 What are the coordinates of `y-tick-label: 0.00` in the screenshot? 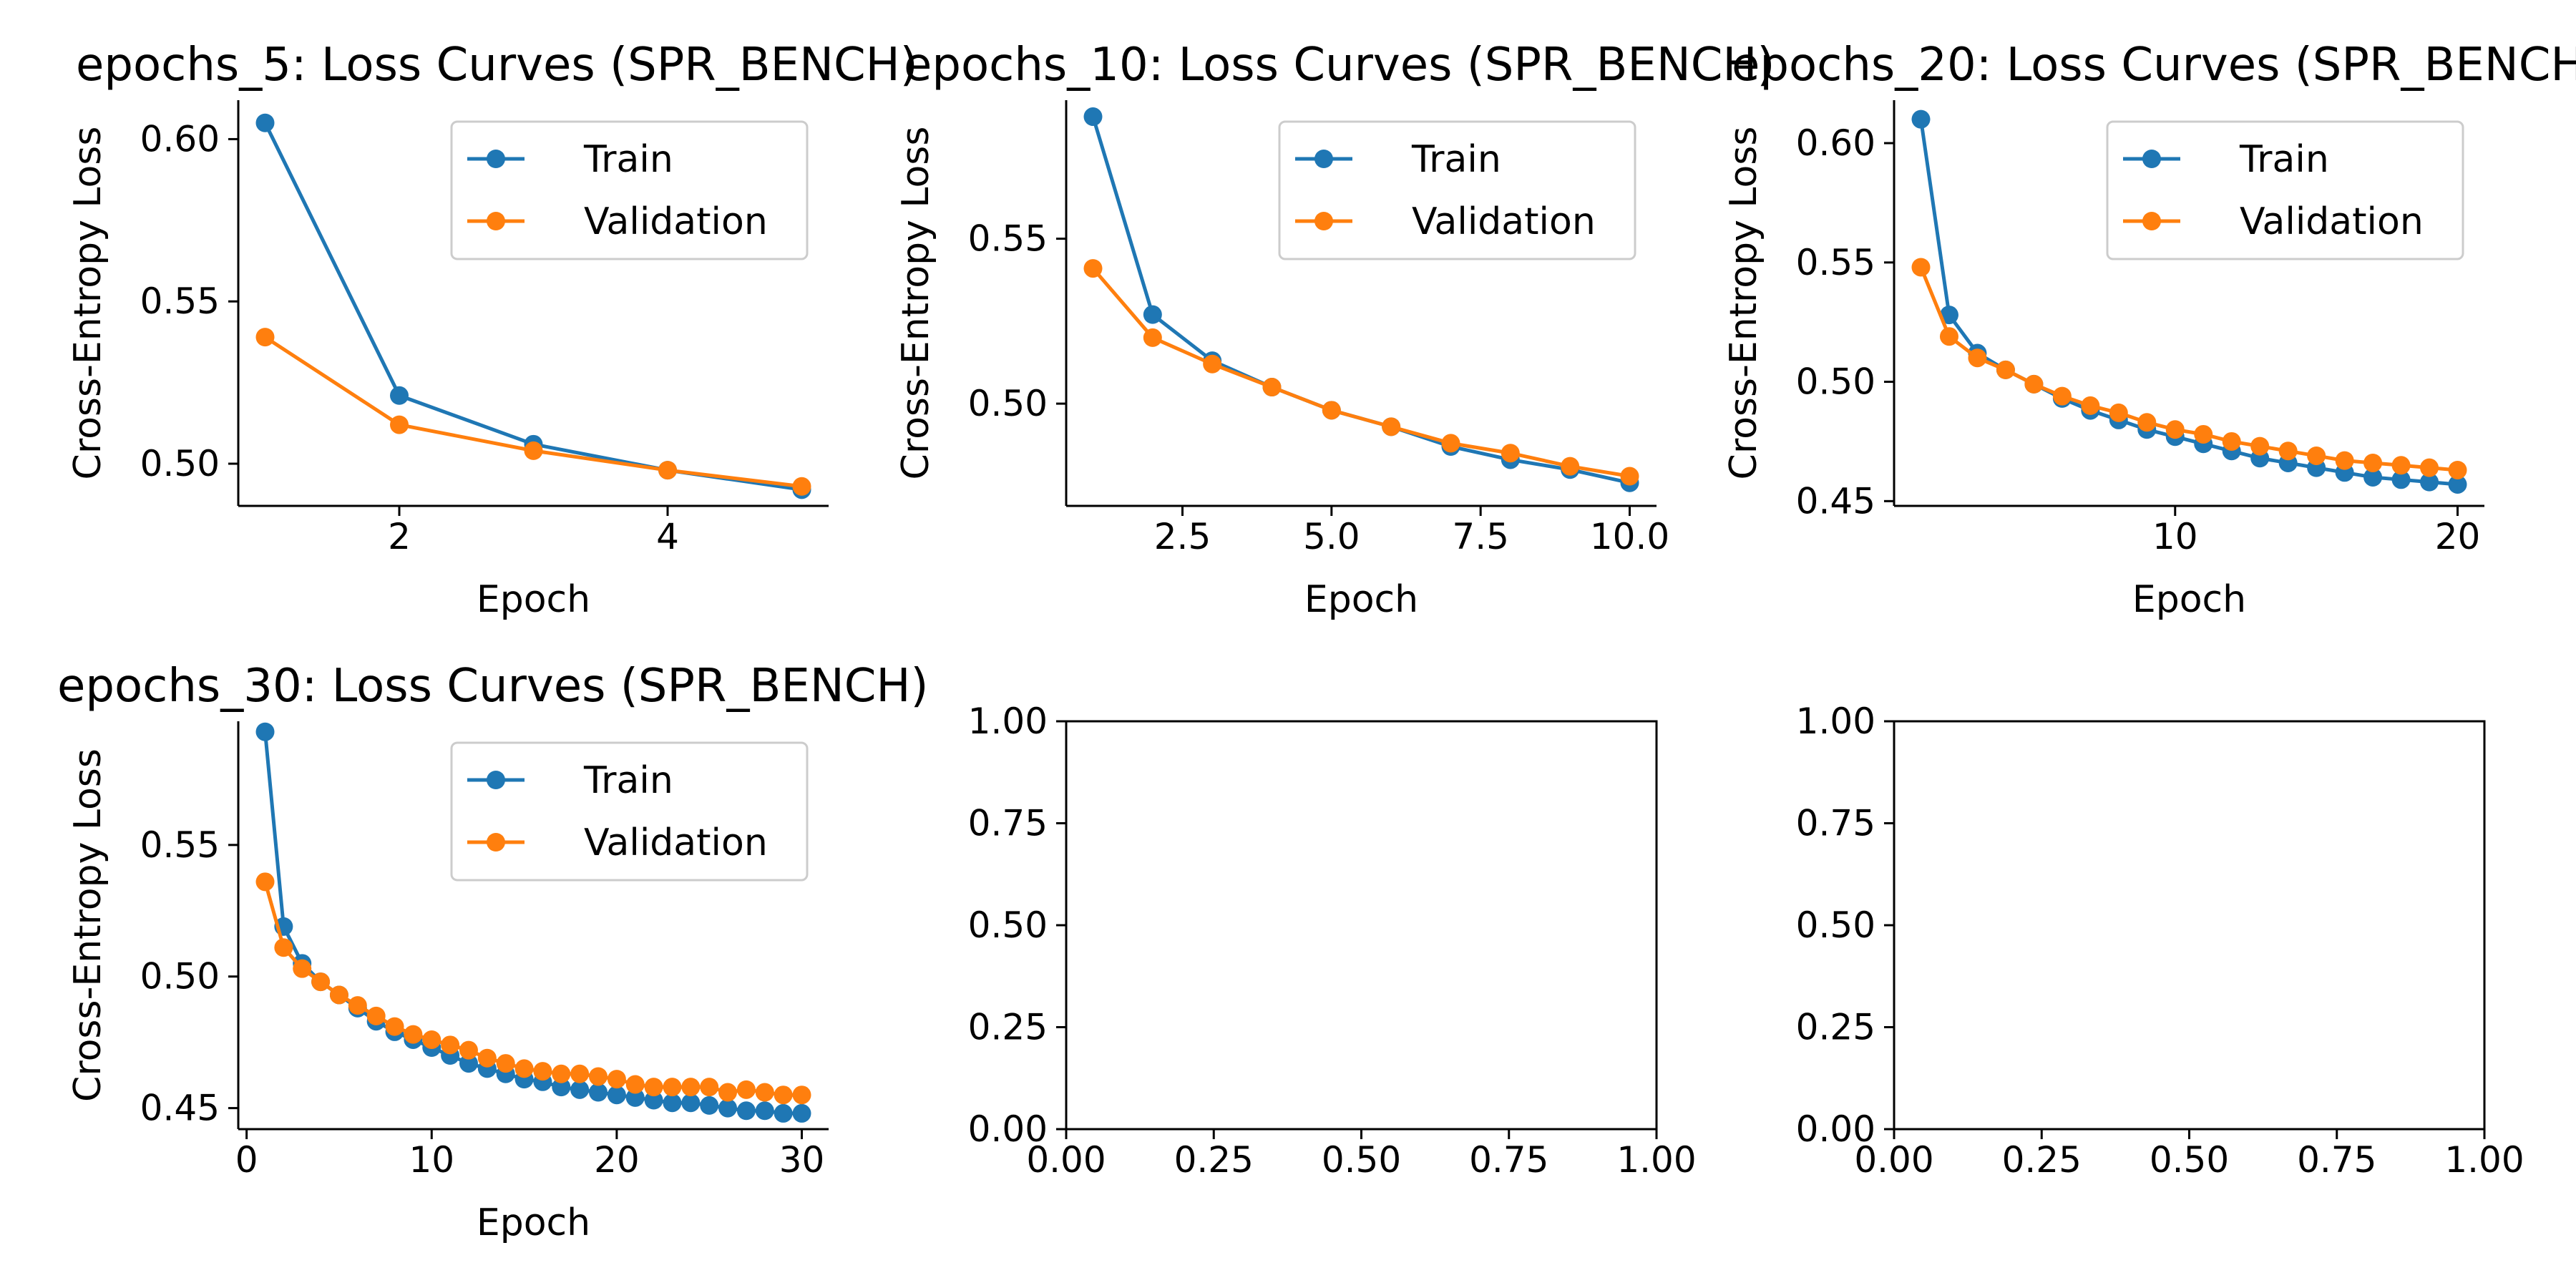 It's located at (1008, 1129).